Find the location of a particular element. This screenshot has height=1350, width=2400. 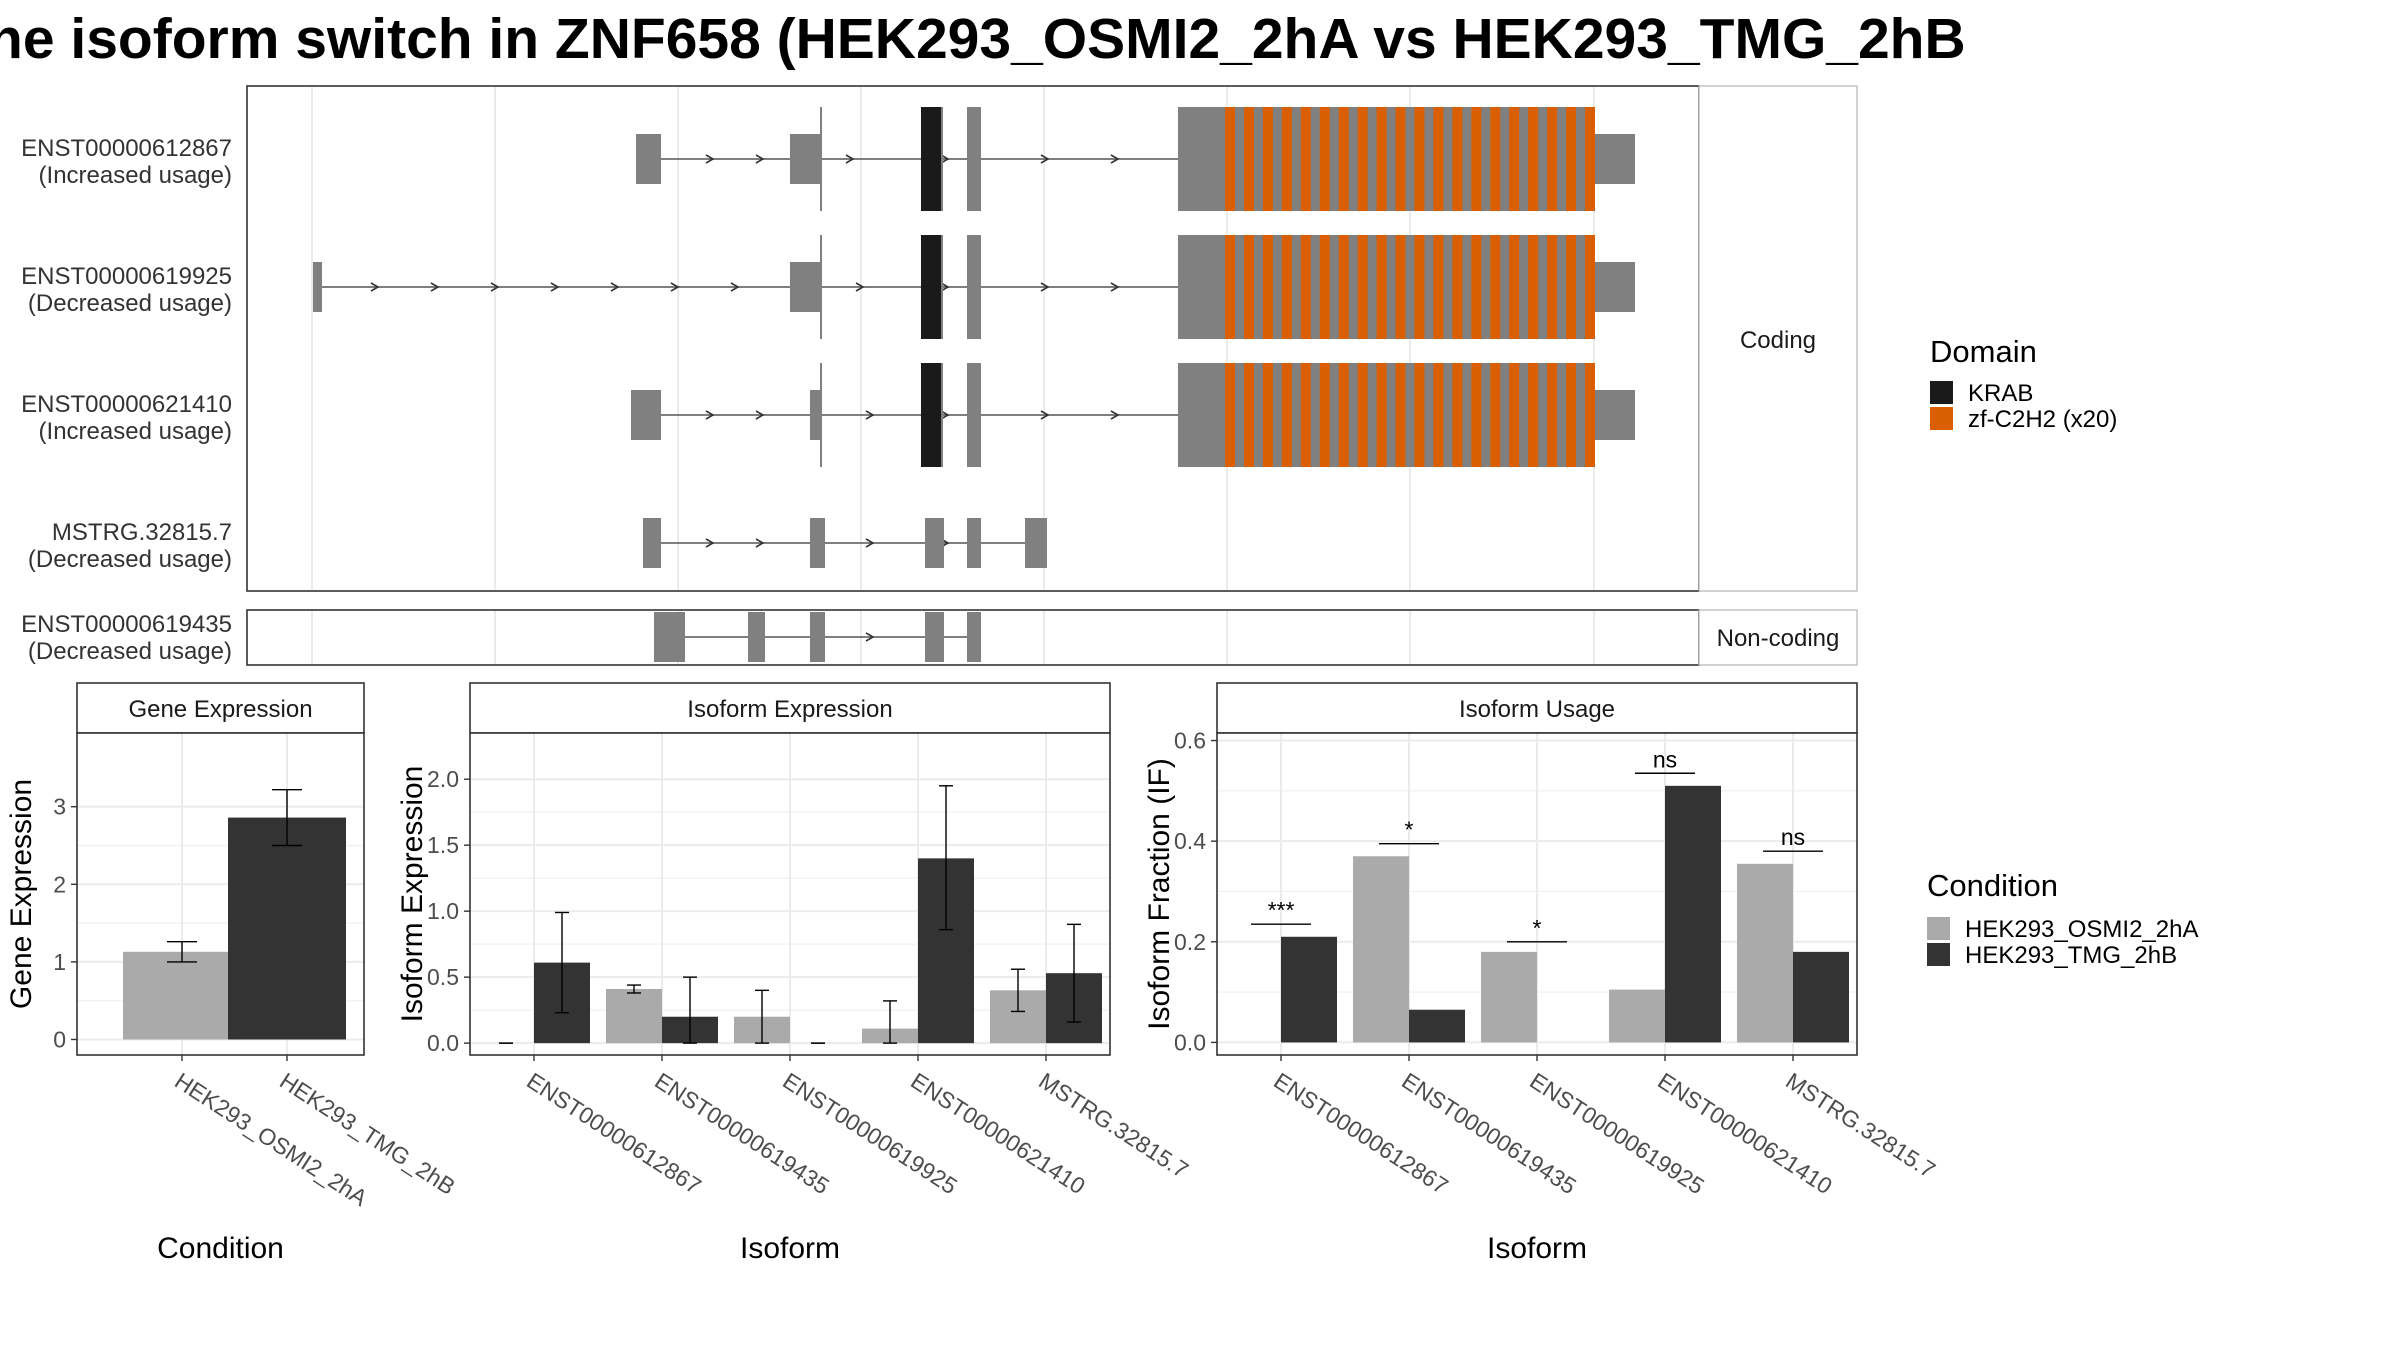

y-tick-label: 0.0 is located at coordinates (443, 1043).